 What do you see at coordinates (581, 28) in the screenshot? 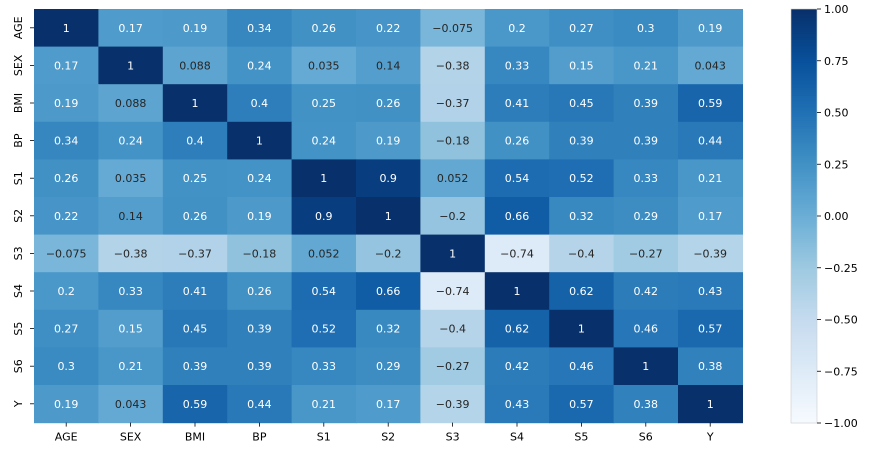
I see `cell-label-AGE-S5: 0.27` at bounding box center [581, 28].